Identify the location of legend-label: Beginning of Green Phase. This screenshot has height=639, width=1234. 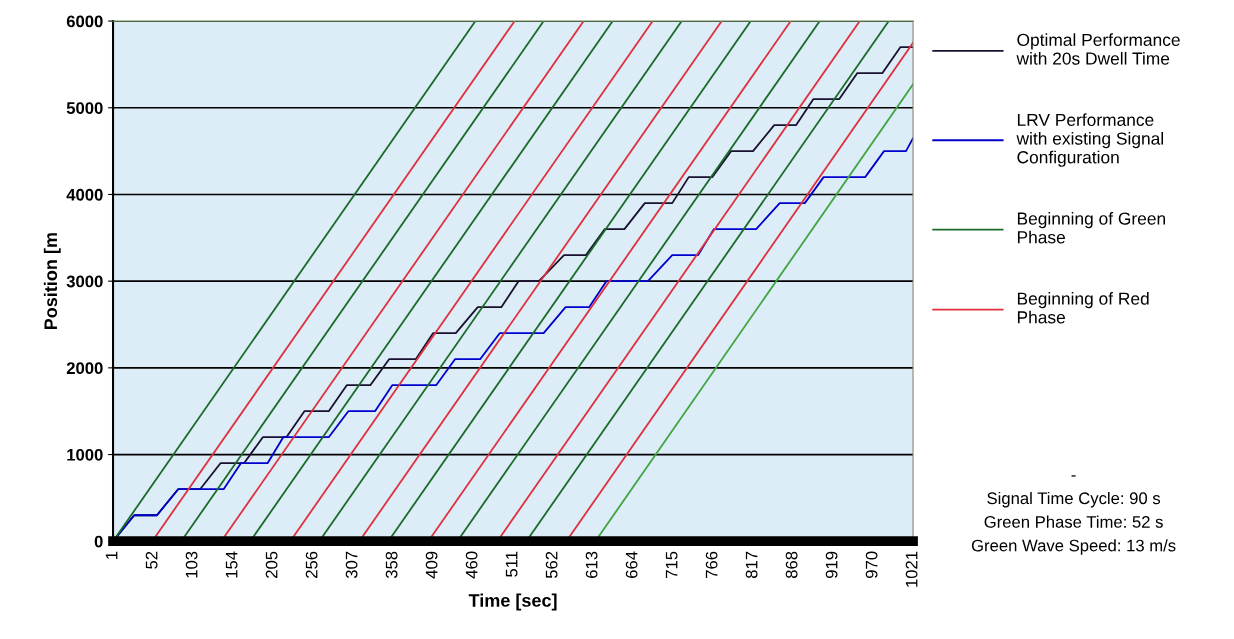
(1091, 227).